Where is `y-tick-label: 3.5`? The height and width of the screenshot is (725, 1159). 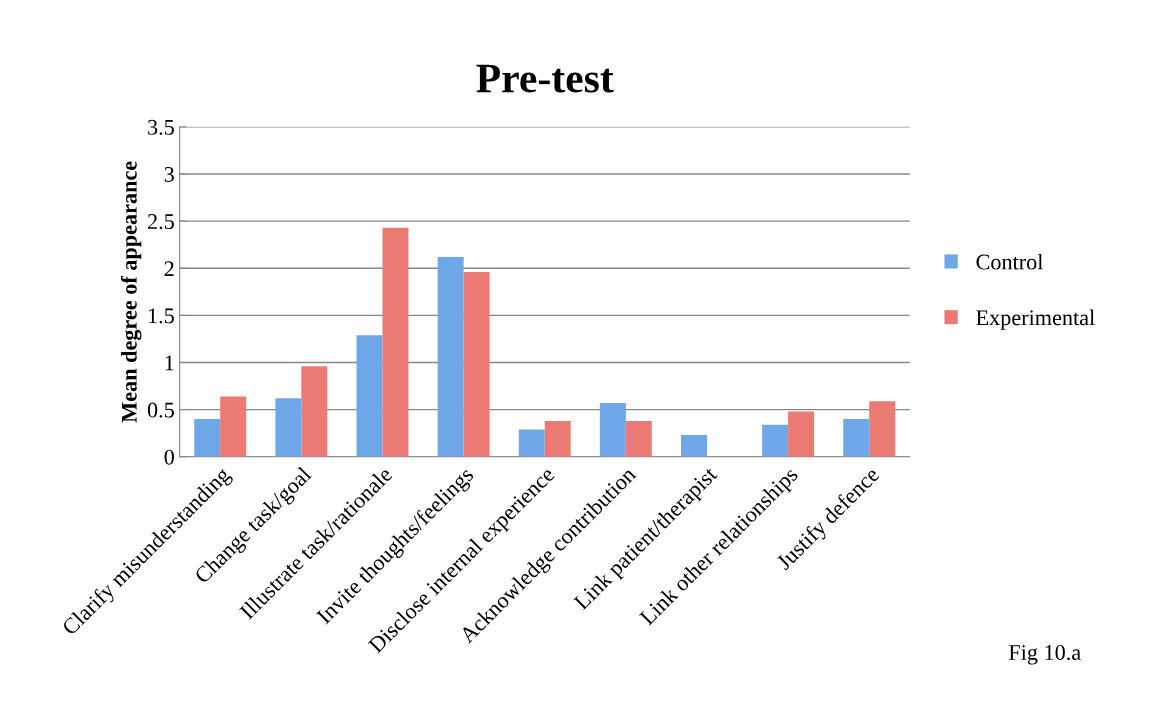 y-tick-label: 3.5 is located at coordinates (161, 127).